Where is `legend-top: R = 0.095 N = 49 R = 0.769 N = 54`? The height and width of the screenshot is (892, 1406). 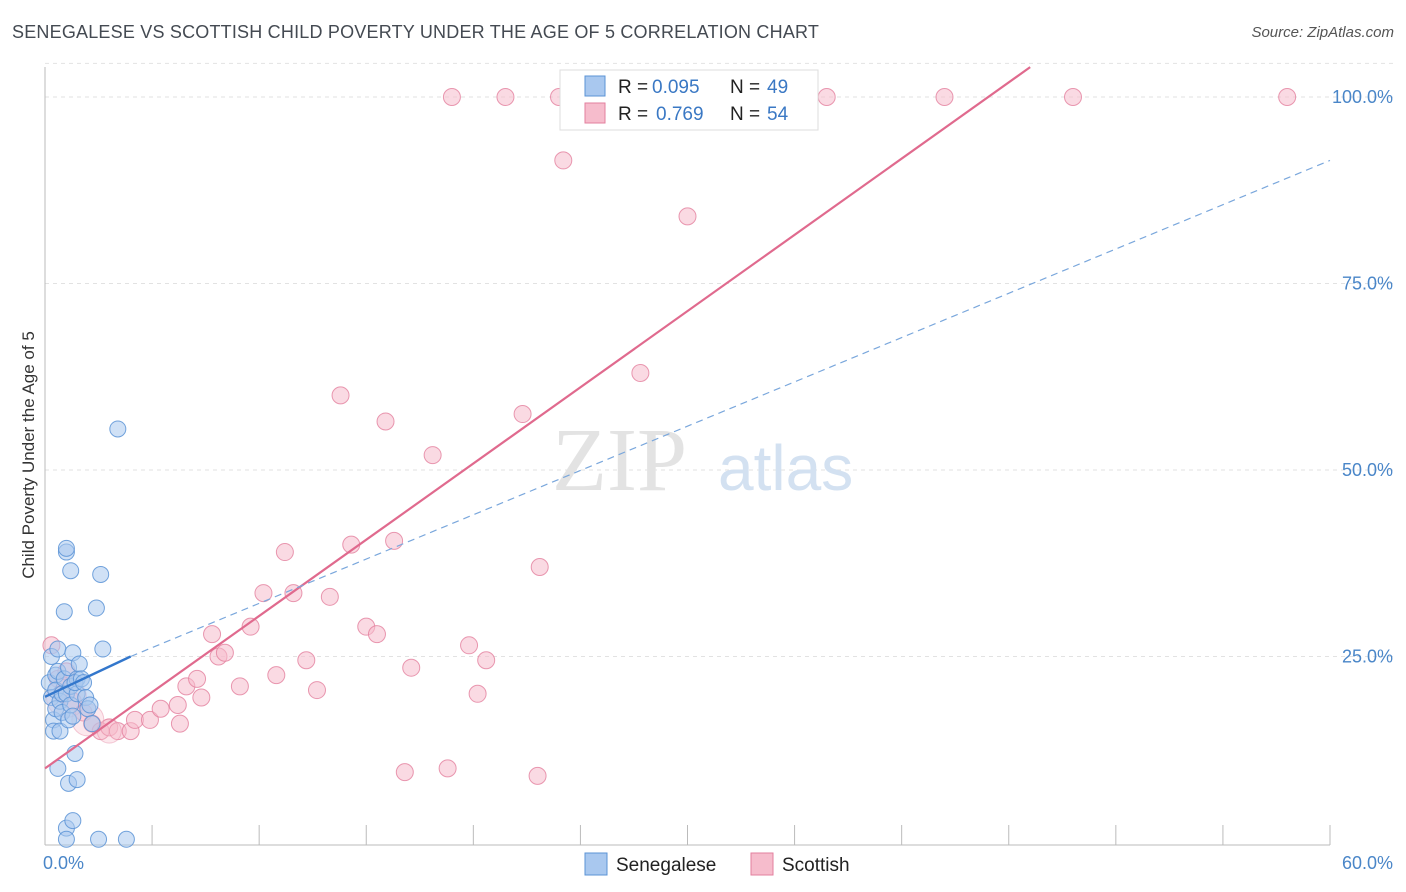 legend-top: R = 0.095 N = 49 R = 0.769 N = 54 is located at coordinates (689, 100).